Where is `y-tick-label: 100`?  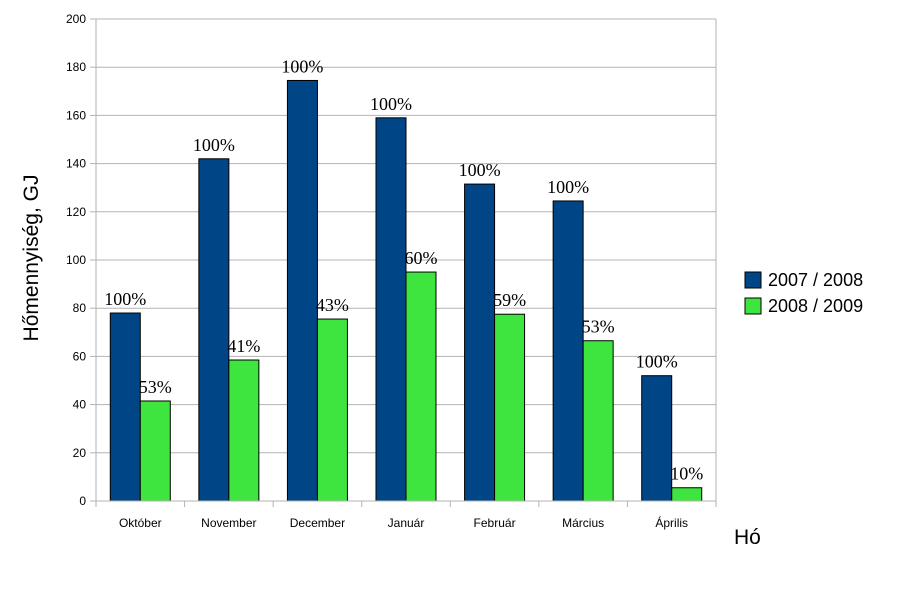 y-tick-label: 100 is located at coordinates (76, 260).